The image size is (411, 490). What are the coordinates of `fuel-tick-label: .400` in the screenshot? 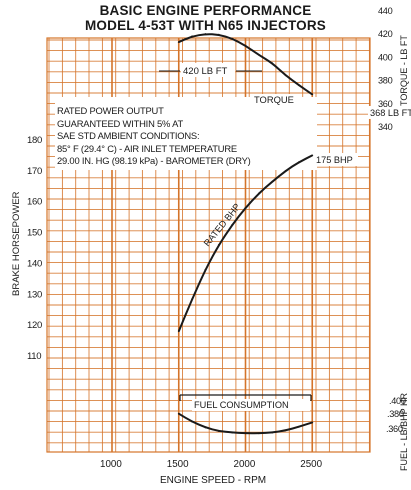 It's located at (397, 401).